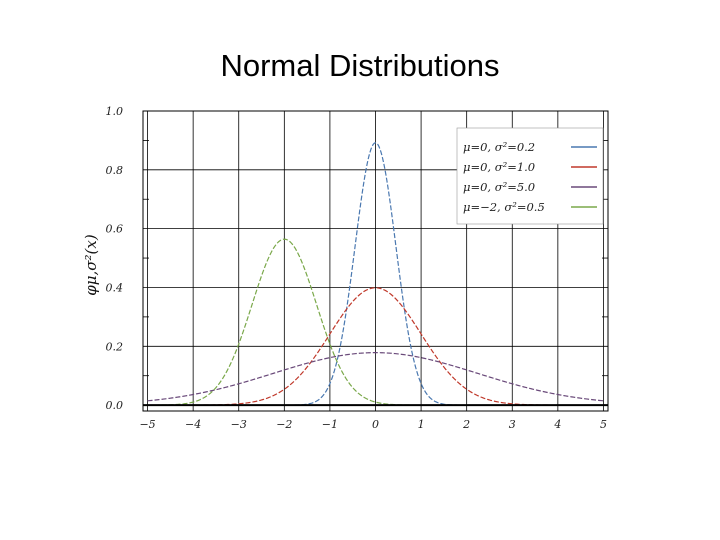 Image resolution: width=720 pixels, height=540 pixels. Describe the element at coordinates (421, 424) in the screenshot. I see `x-tick-label: 1` at that location.